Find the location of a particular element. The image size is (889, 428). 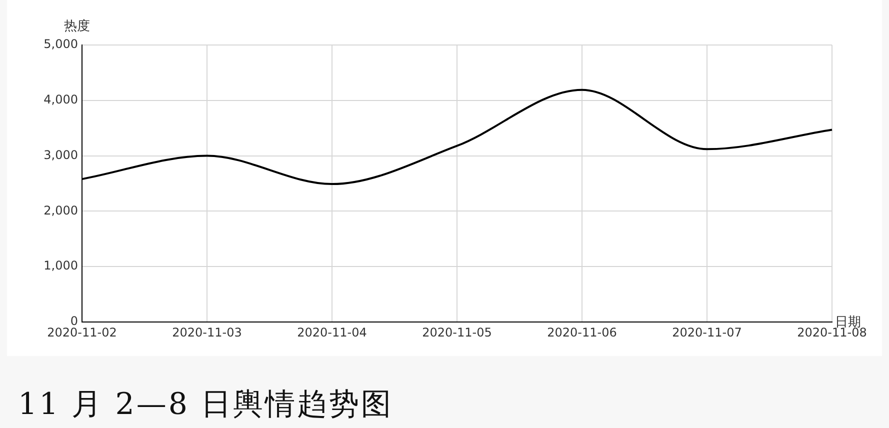

y-tick-label: 2,000 is located at coordinates (61, 210).